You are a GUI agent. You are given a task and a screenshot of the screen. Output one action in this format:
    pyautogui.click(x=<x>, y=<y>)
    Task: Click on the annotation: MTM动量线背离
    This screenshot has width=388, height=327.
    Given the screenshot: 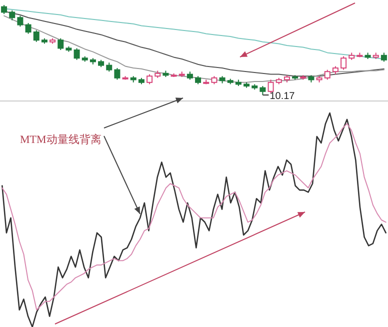 What is the action you would take?
    pyautogui.click(x=61, y=139)
    